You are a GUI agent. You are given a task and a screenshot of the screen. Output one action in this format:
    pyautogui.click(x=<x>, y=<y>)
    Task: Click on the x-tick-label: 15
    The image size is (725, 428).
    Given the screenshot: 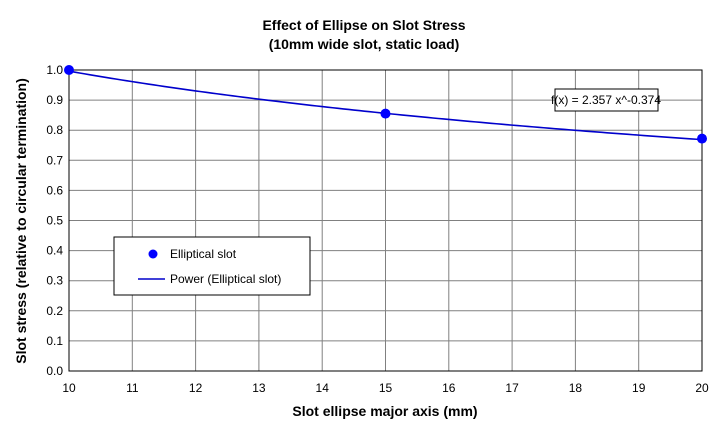 What is the action you would take?
    pyautogui.click(x=386, y=388)
    